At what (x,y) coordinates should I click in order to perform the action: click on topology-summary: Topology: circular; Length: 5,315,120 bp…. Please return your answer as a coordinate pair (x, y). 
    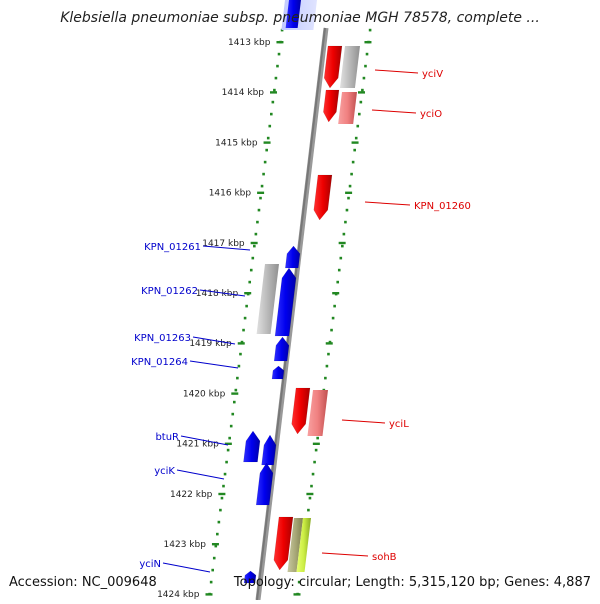
    Looking at the image, I should click on (412, 582).